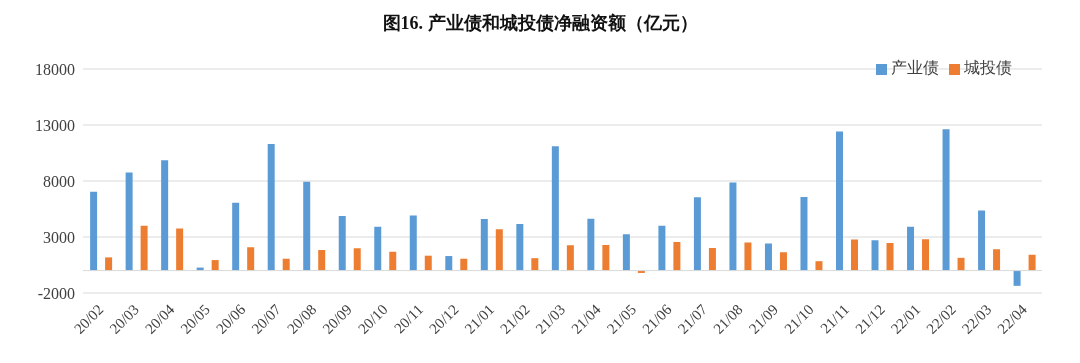 This screenshot has height=363, width=1080. What do you see at coordinates (59, 237) in the screenshot?
I see `y-tick-label: 3000` at bounding box center [59, 237].